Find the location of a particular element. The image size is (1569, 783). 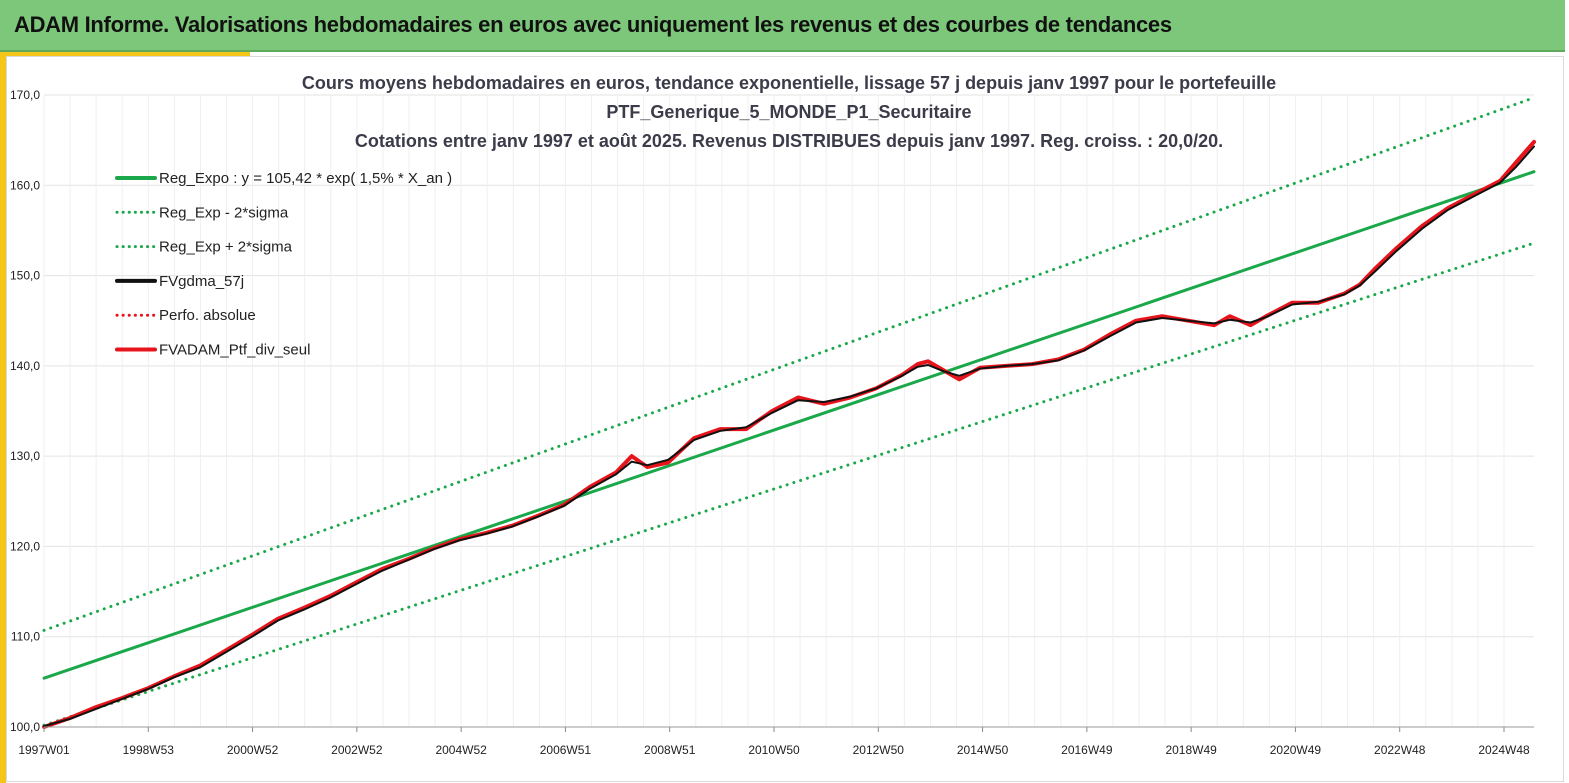

x-tick-label: 2024W48 is located at coordinates (1504, 750).